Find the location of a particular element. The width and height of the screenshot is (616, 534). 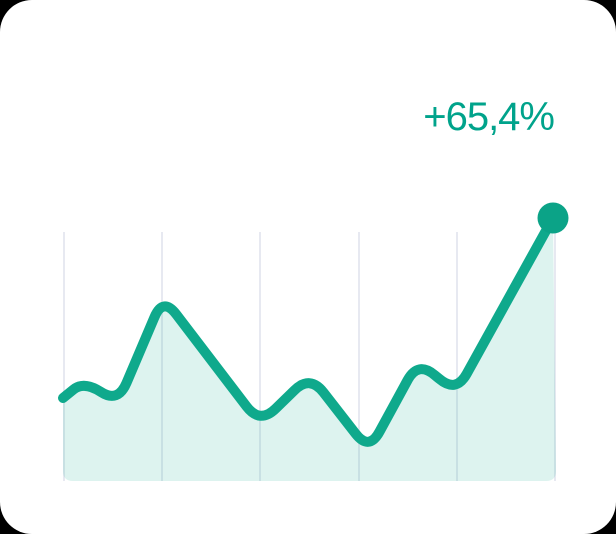

change-percentage-label: +65,4% is located at coordinates (489, 117).